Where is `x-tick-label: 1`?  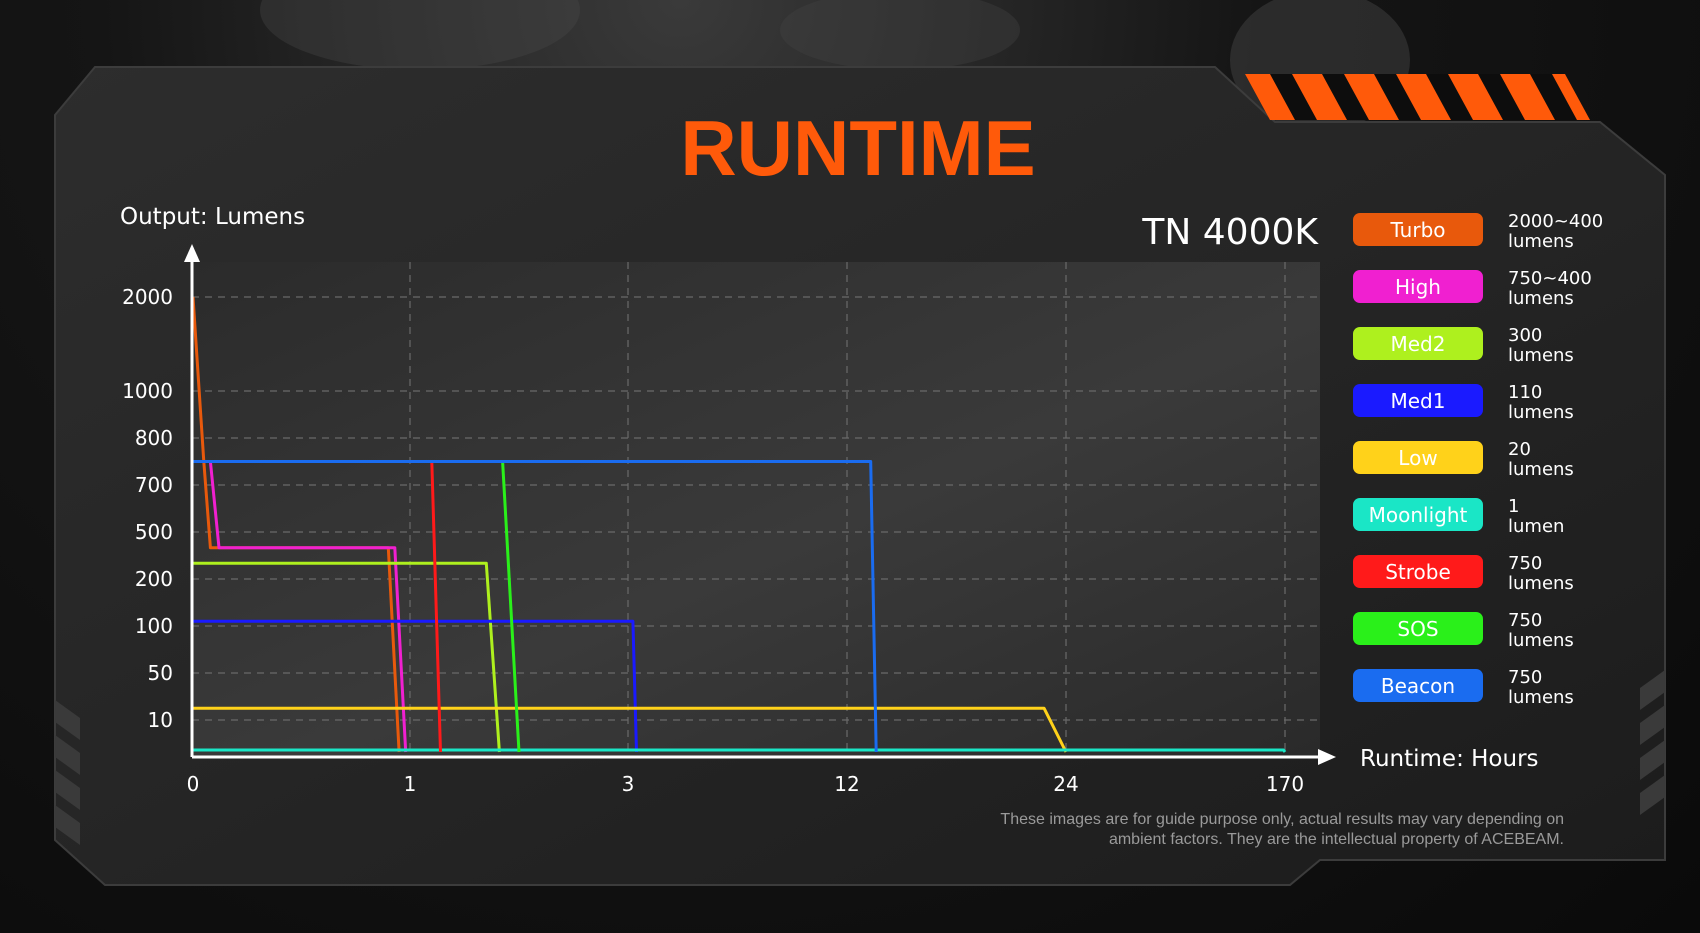
x-tick-label: 1 is located at coordinates (410, 784).